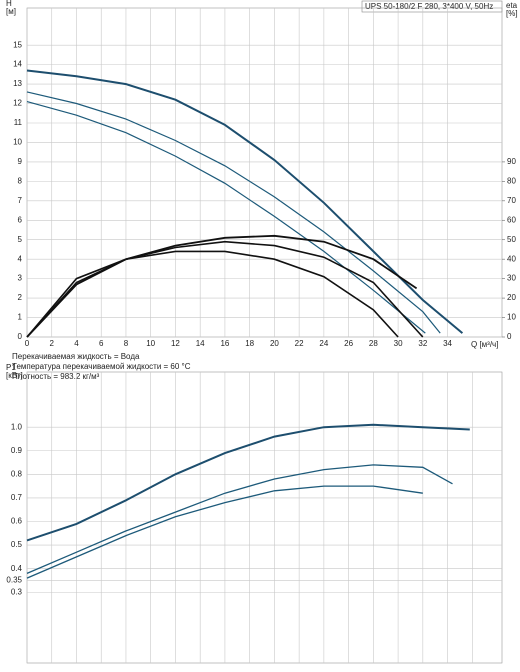 The height and width of the screenshot is (672, 520). Describe the element at coordinates (511, 239) in the screenshot. I see `y2-tick-label: 50` at that location.